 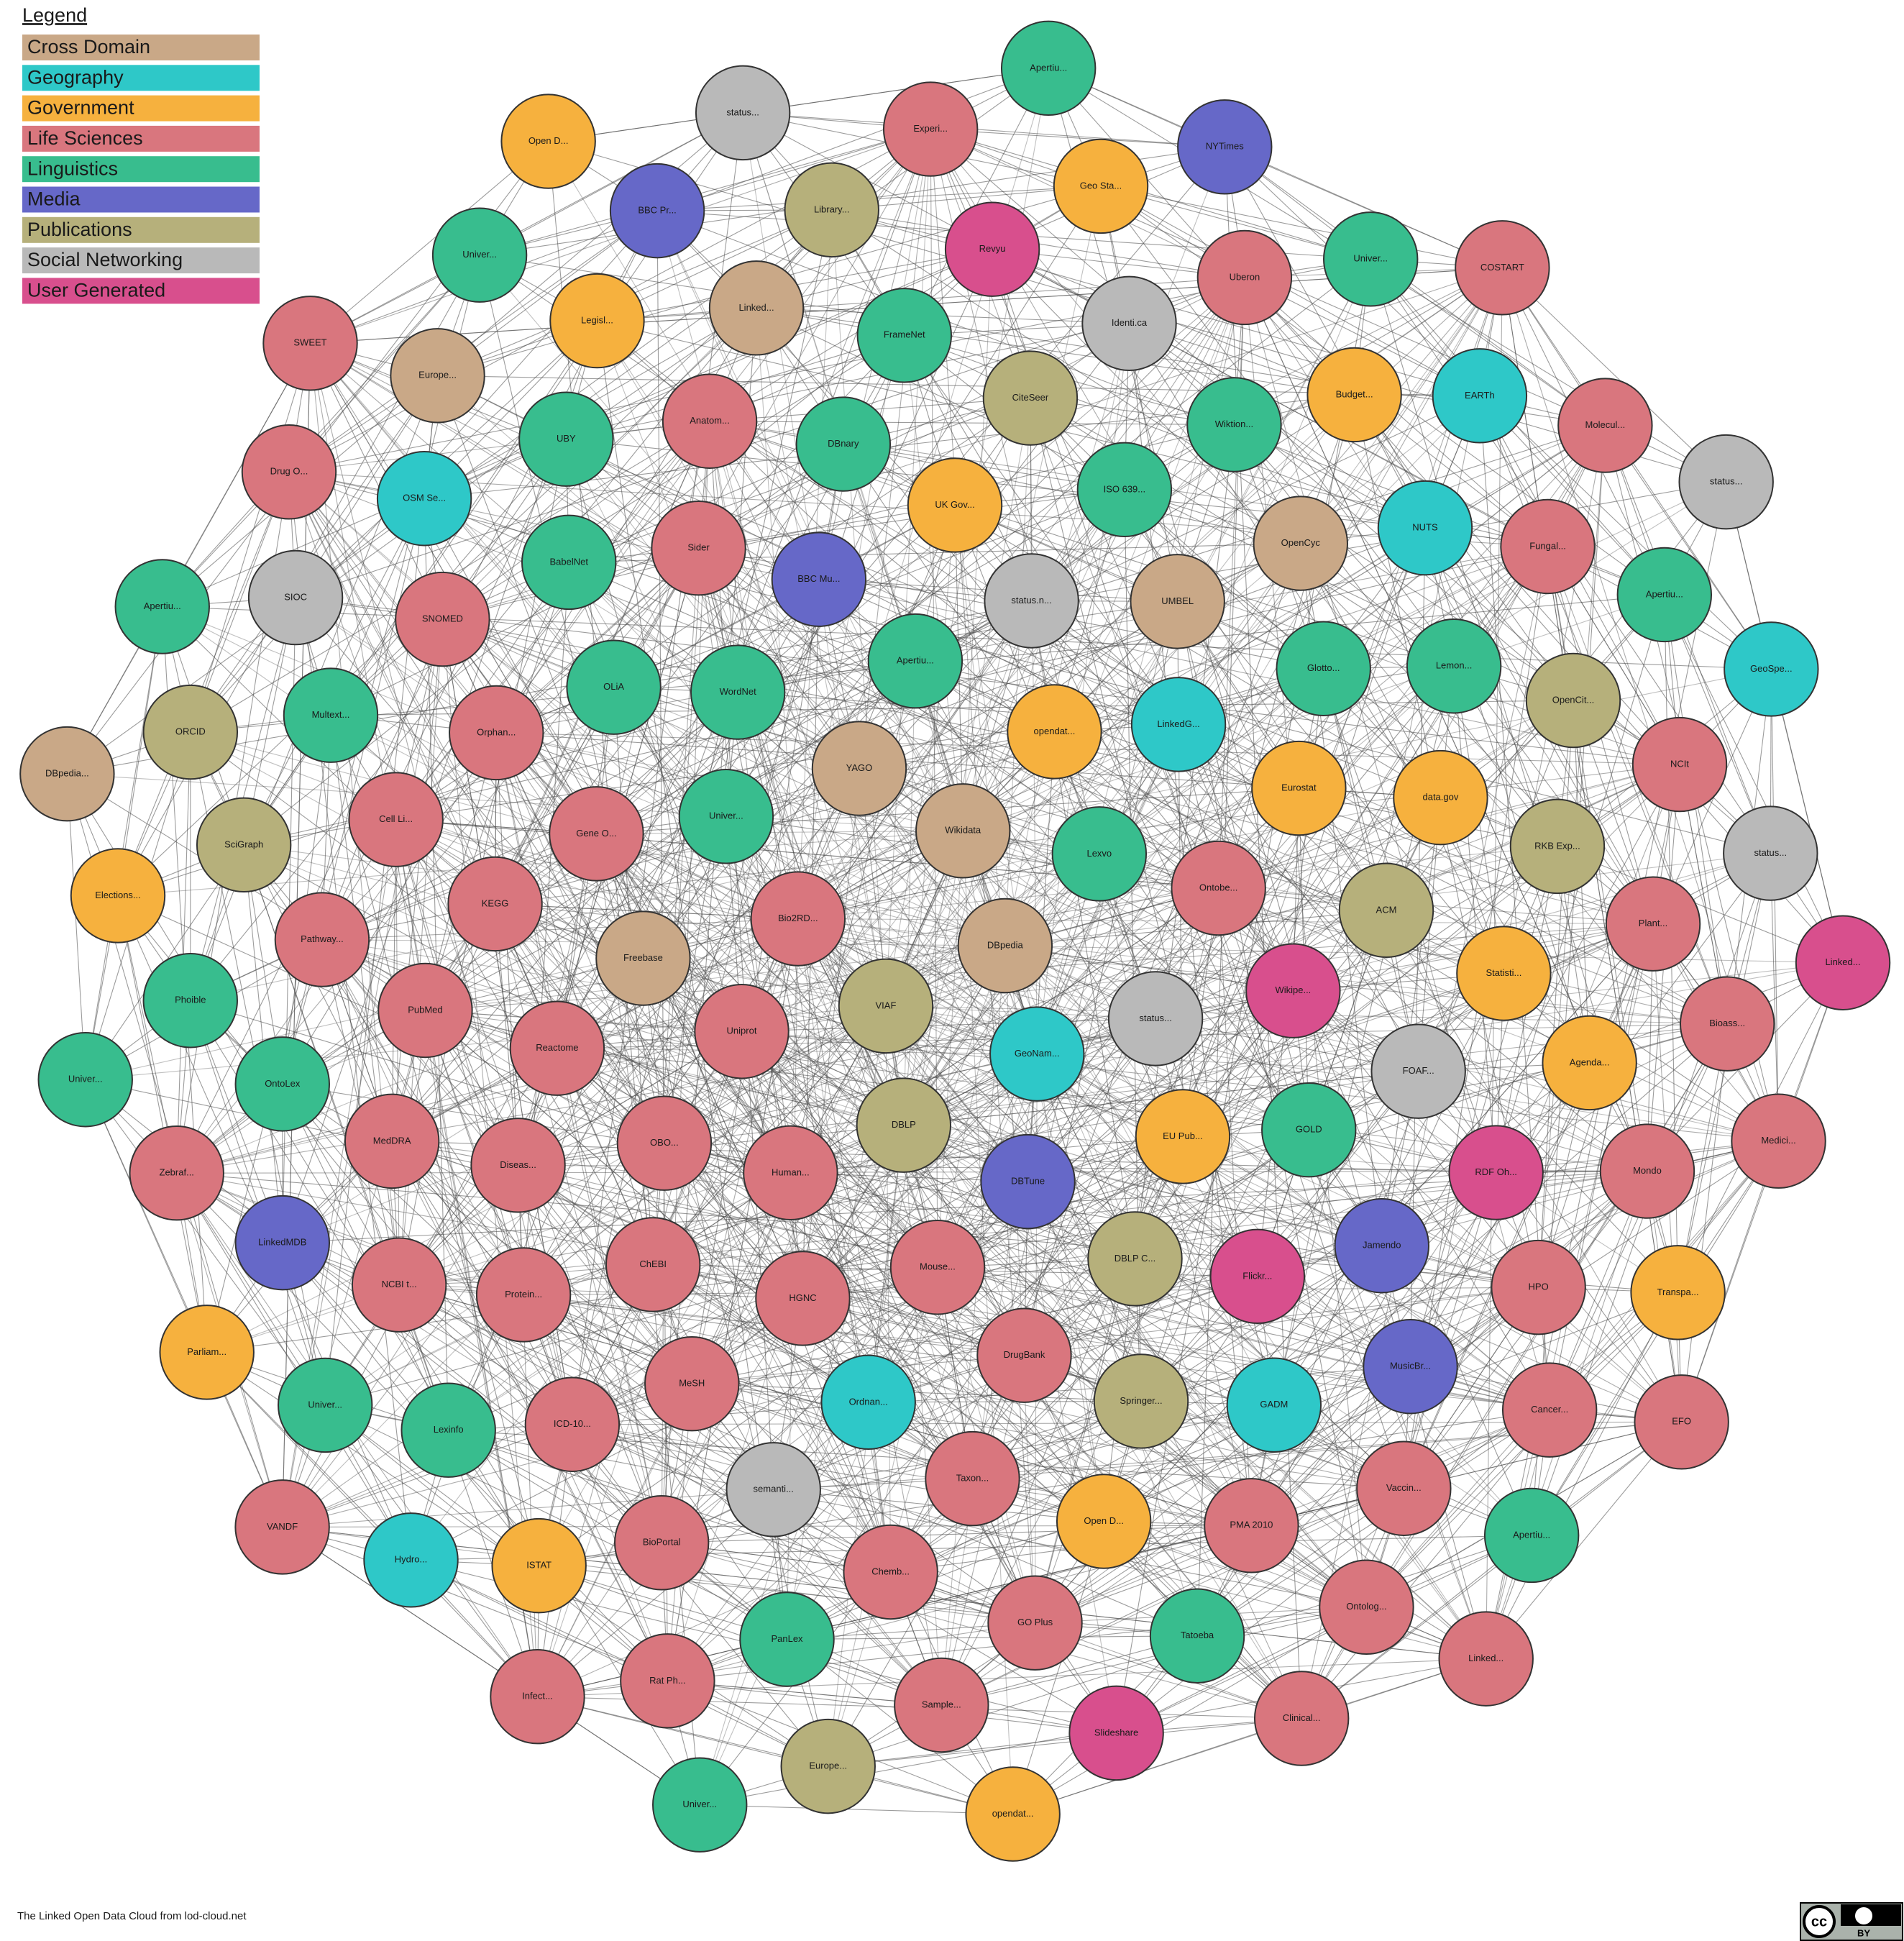 I want to click on node-group: LinkedMDB, so click(x=282, y=1243).